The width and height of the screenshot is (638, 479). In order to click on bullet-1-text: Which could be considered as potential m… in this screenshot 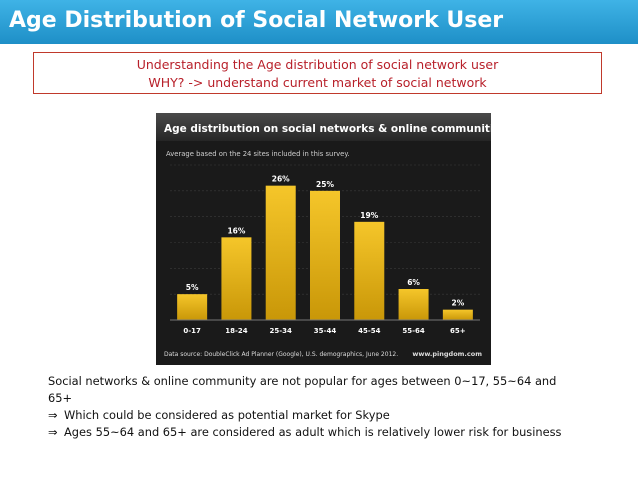, I will do `click(227, 415)`.